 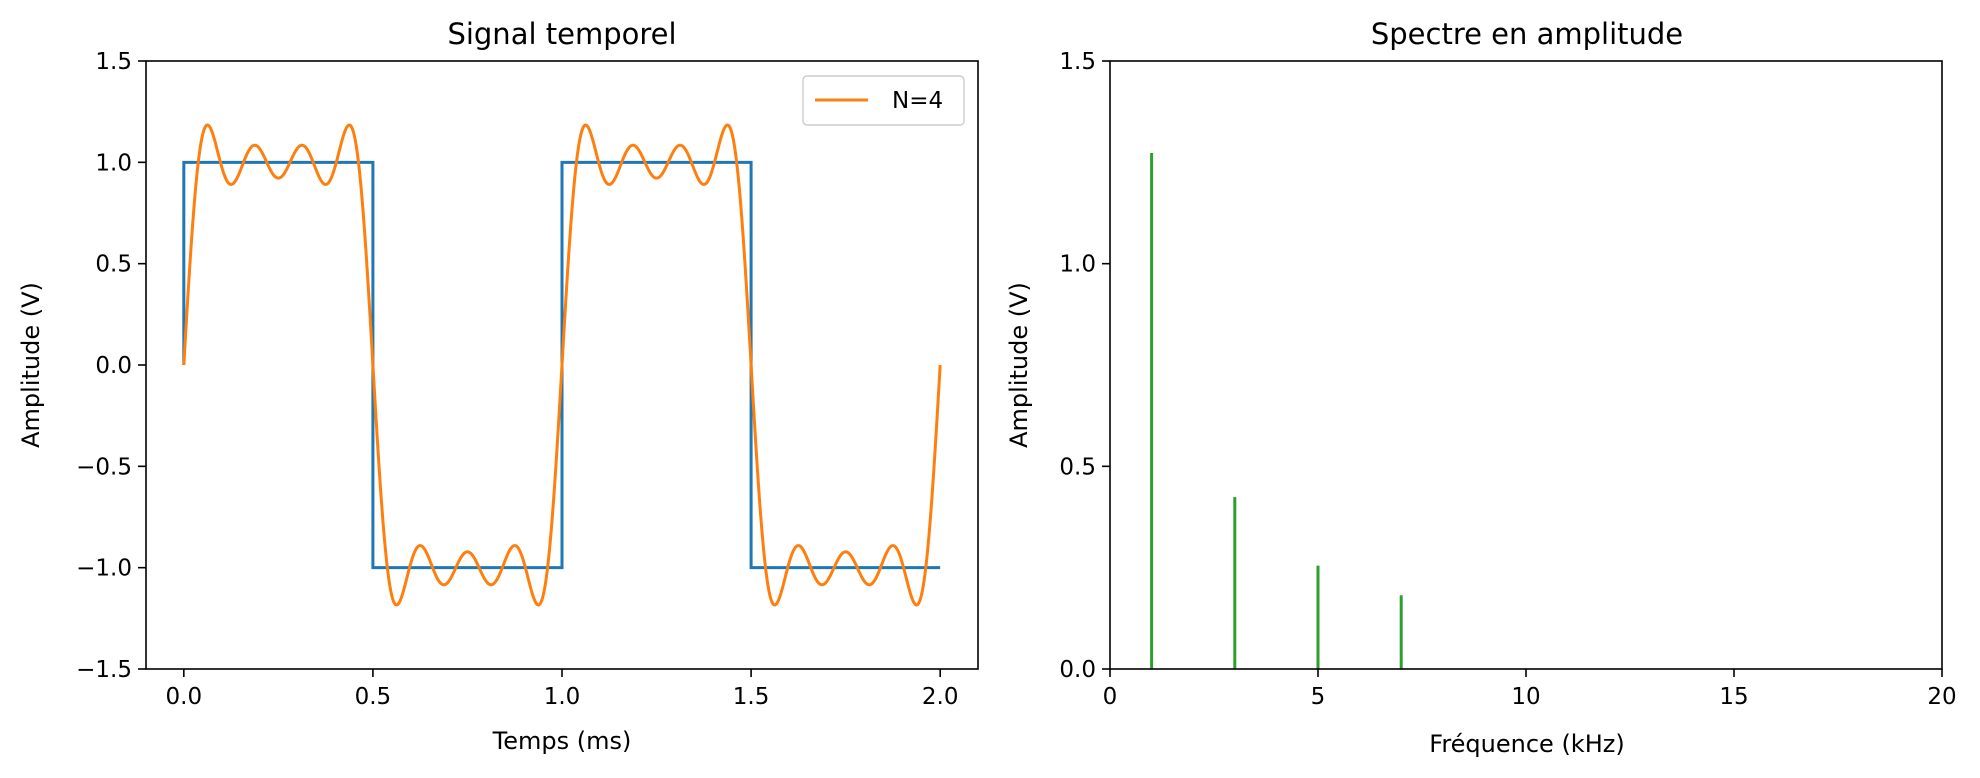 What do you see at coordinates (104, 670) in the screenshot?
I see `y-tick-label: −1.5` at bounding box center [104, 670].